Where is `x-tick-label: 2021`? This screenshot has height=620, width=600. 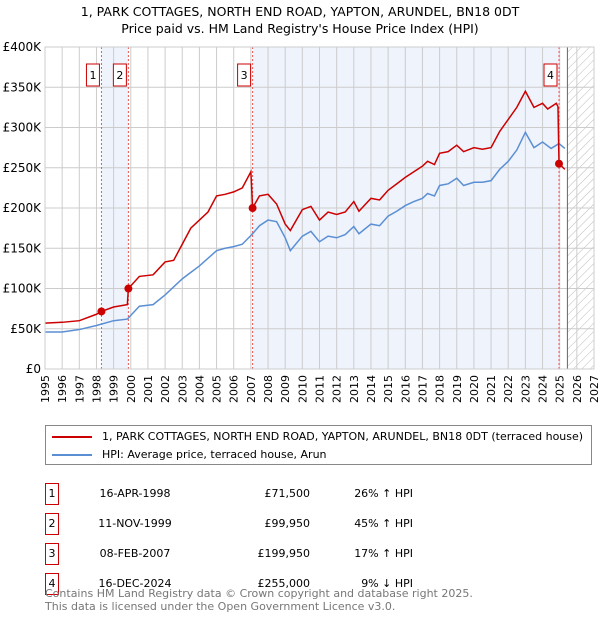 x-tick-label: 2021 is located at coordinates (491, 389).